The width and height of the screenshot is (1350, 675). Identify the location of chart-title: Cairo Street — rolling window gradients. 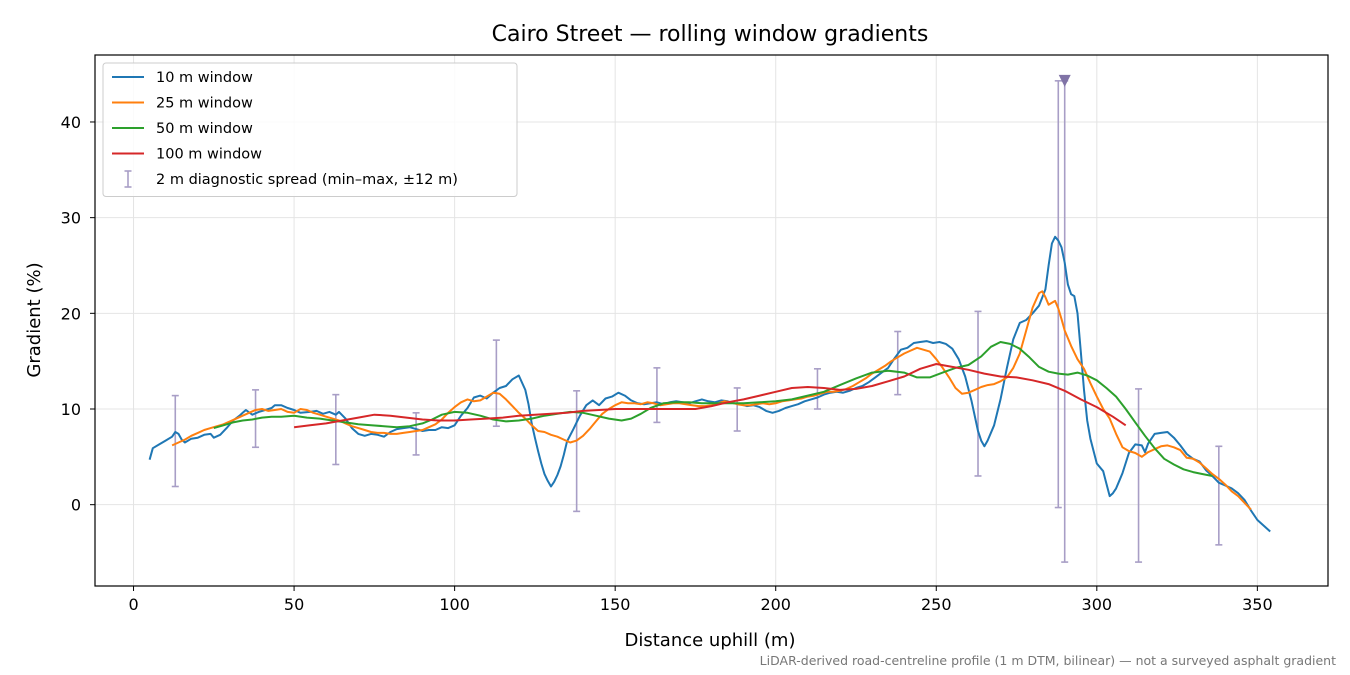
(710, 34).